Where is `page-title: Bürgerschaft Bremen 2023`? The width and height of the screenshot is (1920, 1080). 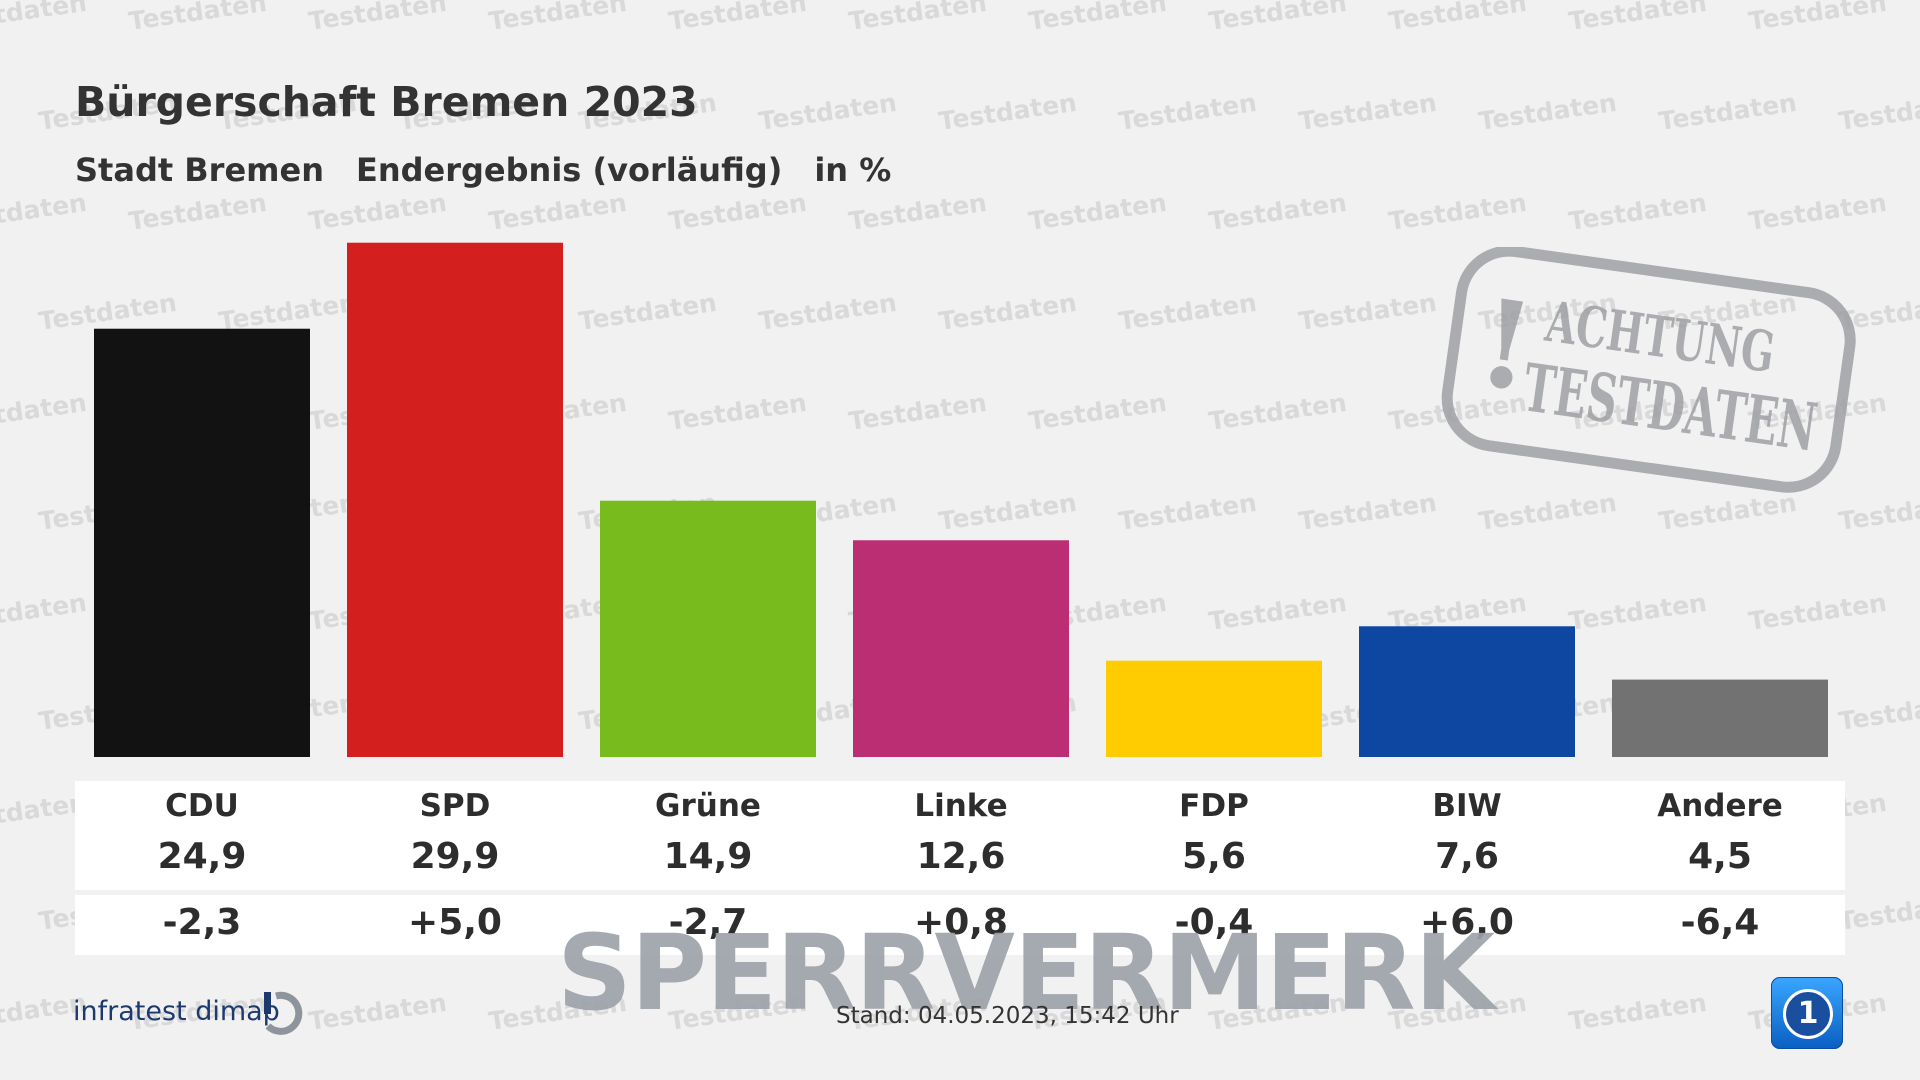
page-title: Bürgerschaft Bremen 2023 is located at coordinates (386, 102).